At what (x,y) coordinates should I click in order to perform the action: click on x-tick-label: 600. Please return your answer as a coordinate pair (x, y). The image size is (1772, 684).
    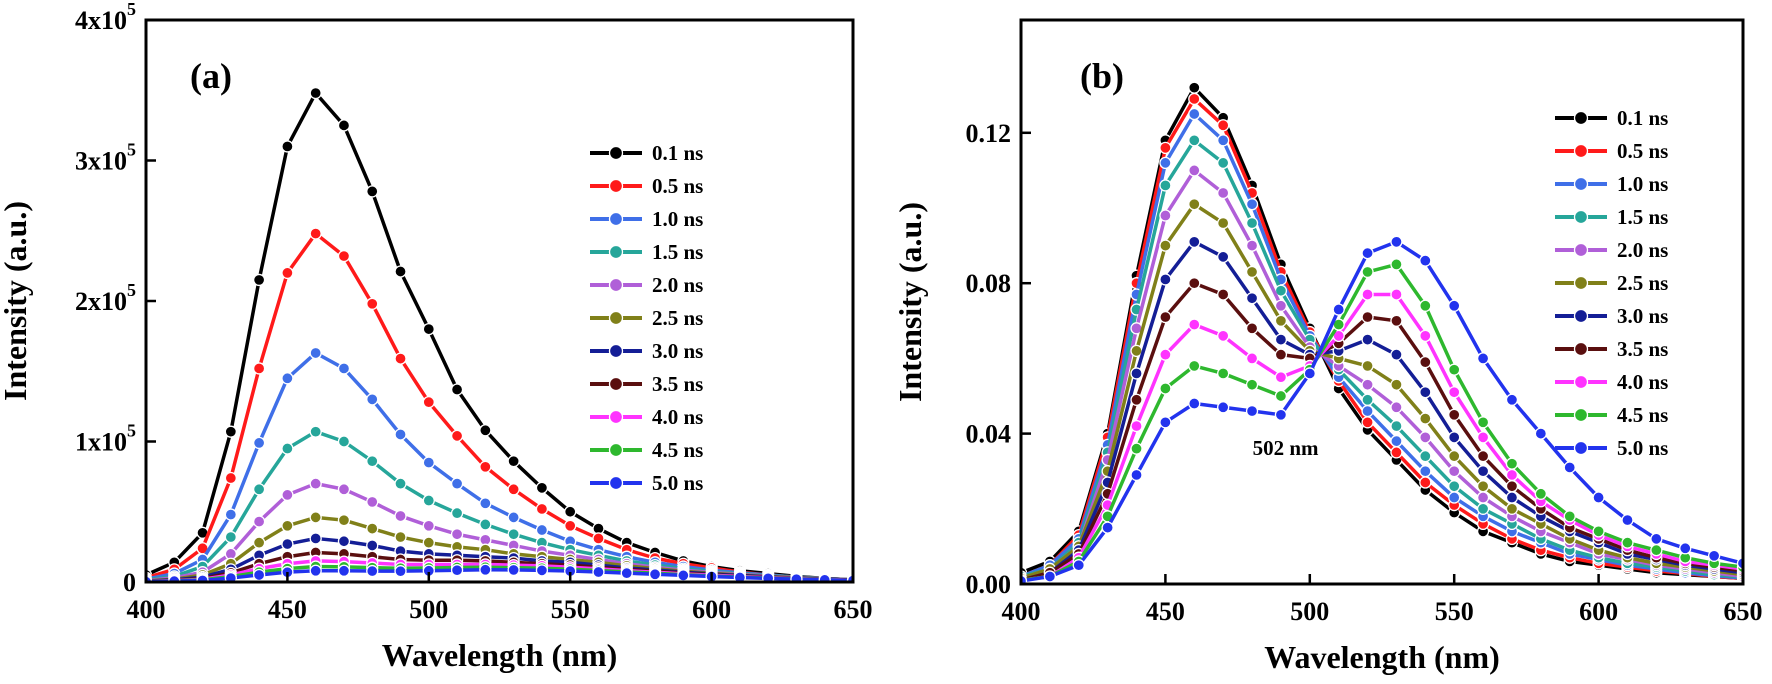
    Looking at the image, I should click on (711, 609).